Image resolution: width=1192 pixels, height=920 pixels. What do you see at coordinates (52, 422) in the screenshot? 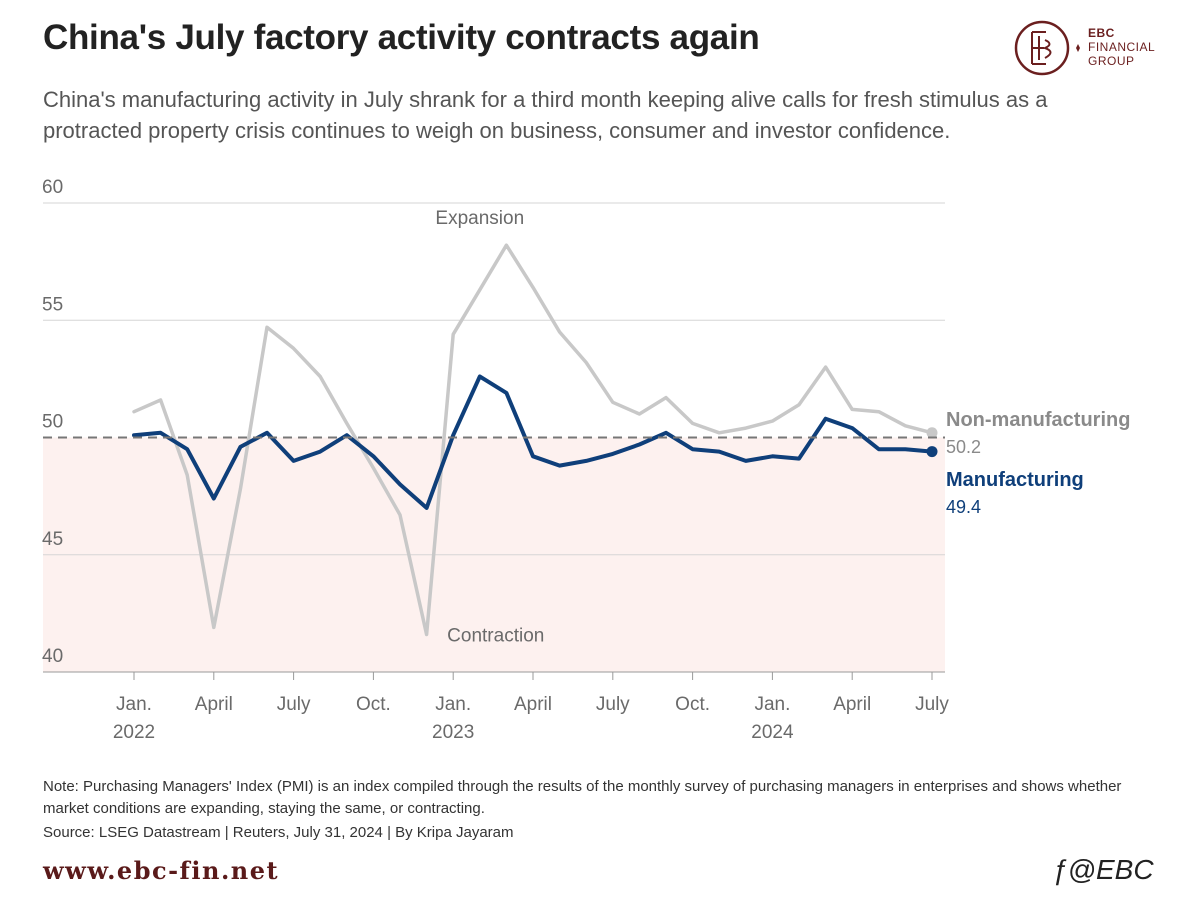
I see `y-tick-label-50: 50` at bounding box center [52, 422].